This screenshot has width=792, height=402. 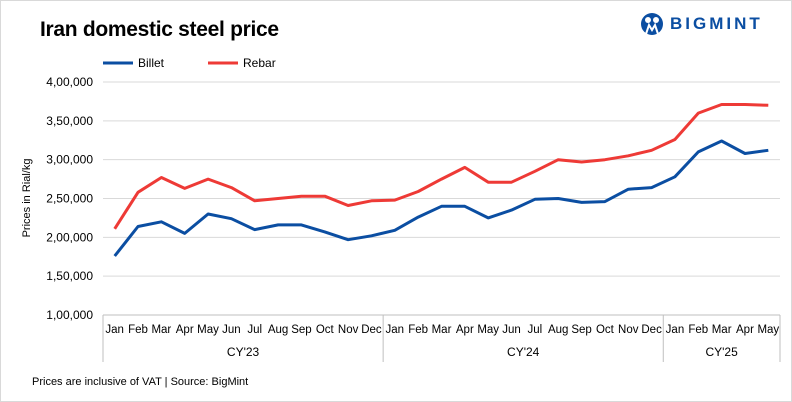 I want to click on legend-label-billet: Billet, so click(x=151, y=63).